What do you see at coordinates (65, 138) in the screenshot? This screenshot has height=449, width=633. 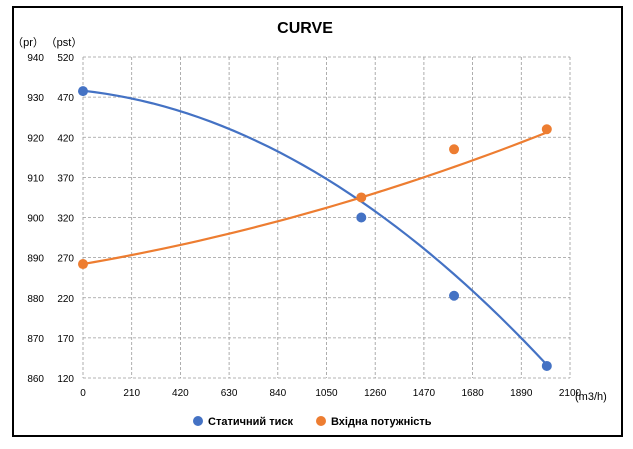 I see `y-right-tick-label: 420` at bounding box center [65, 138].